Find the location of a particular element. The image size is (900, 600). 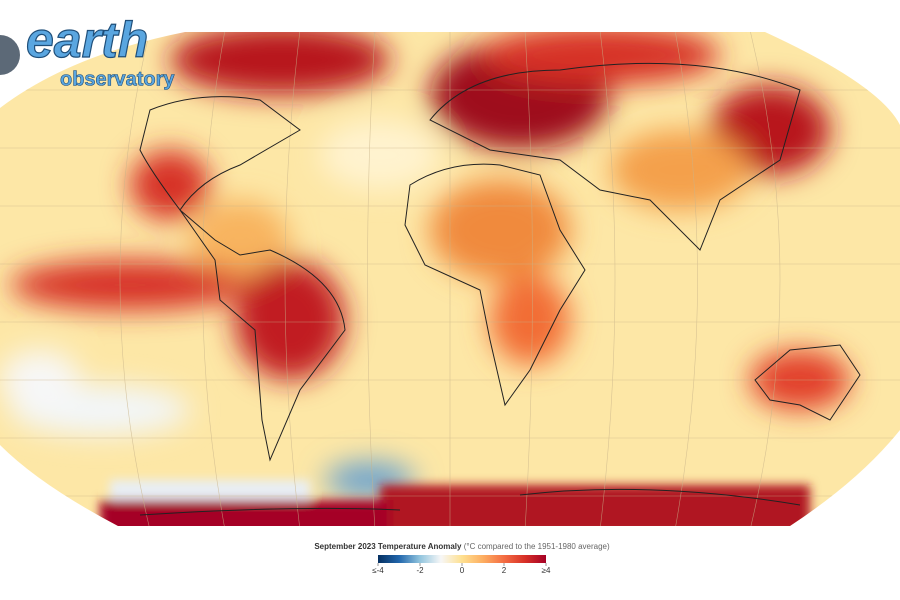

color-bar is located at coordinates (462, 559).